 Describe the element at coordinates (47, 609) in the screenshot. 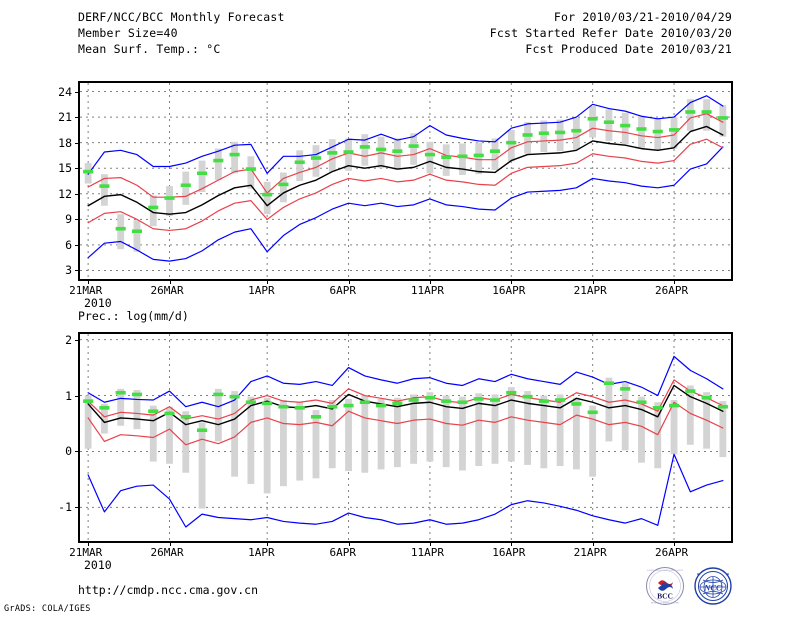

I see `grads-credit: GrADS: COLA/IGES` at that location.